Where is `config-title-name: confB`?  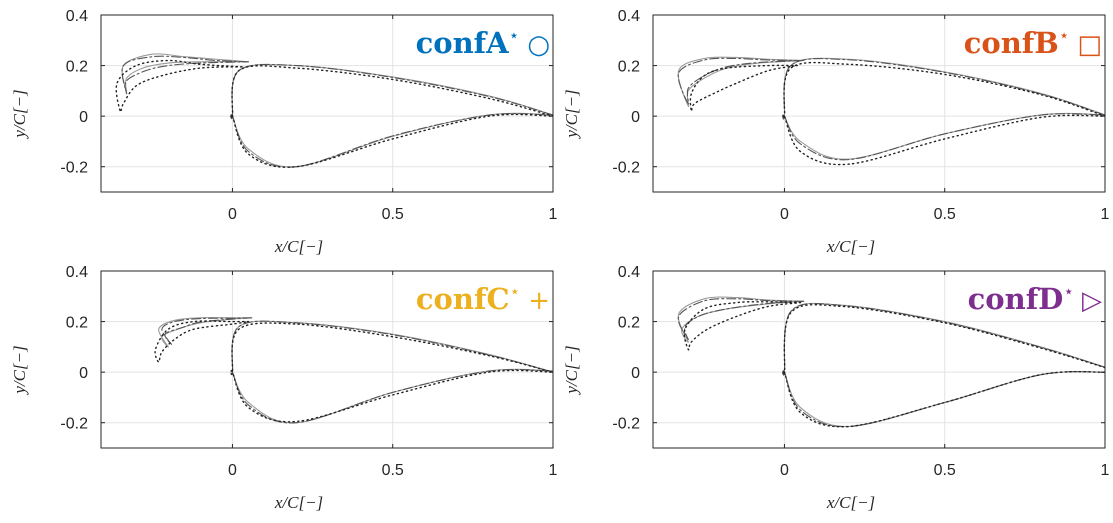 config-title-name: confB is located at coordinates (1011, 43).